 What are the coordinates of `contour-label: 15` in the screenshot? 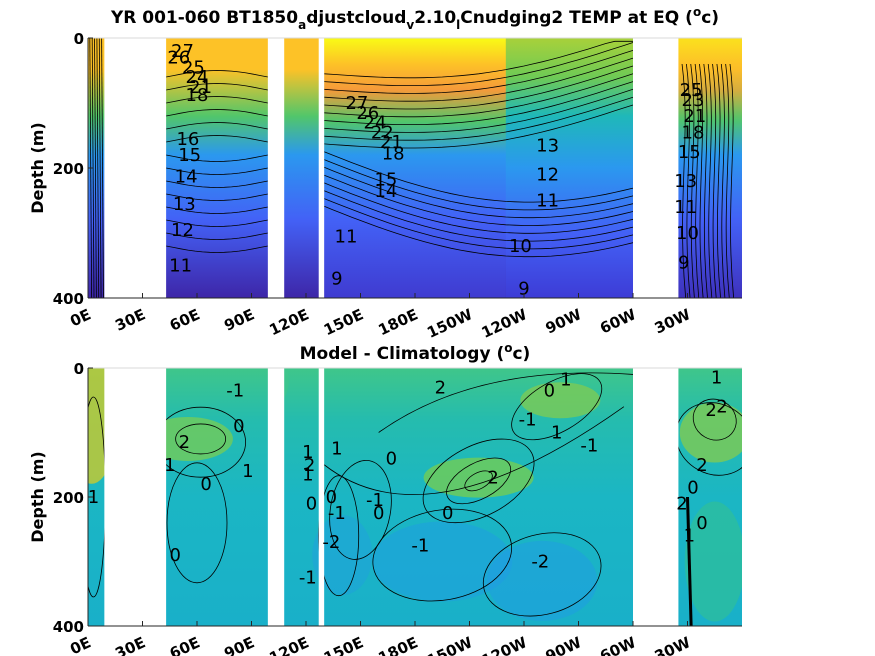 It's located at (189, 155).